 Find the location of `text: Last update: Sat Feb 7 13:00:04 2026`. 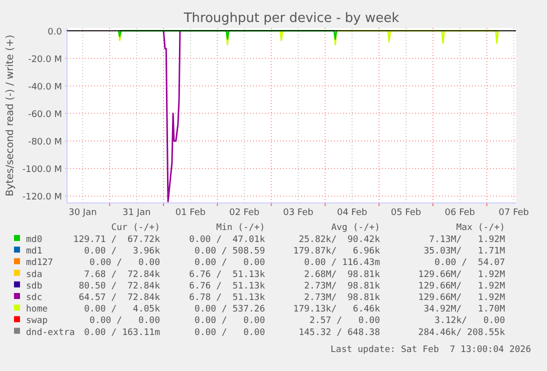

text: Last update: Sat Feb 7 13:00:04 2026 is located at coordinates (430, 350).